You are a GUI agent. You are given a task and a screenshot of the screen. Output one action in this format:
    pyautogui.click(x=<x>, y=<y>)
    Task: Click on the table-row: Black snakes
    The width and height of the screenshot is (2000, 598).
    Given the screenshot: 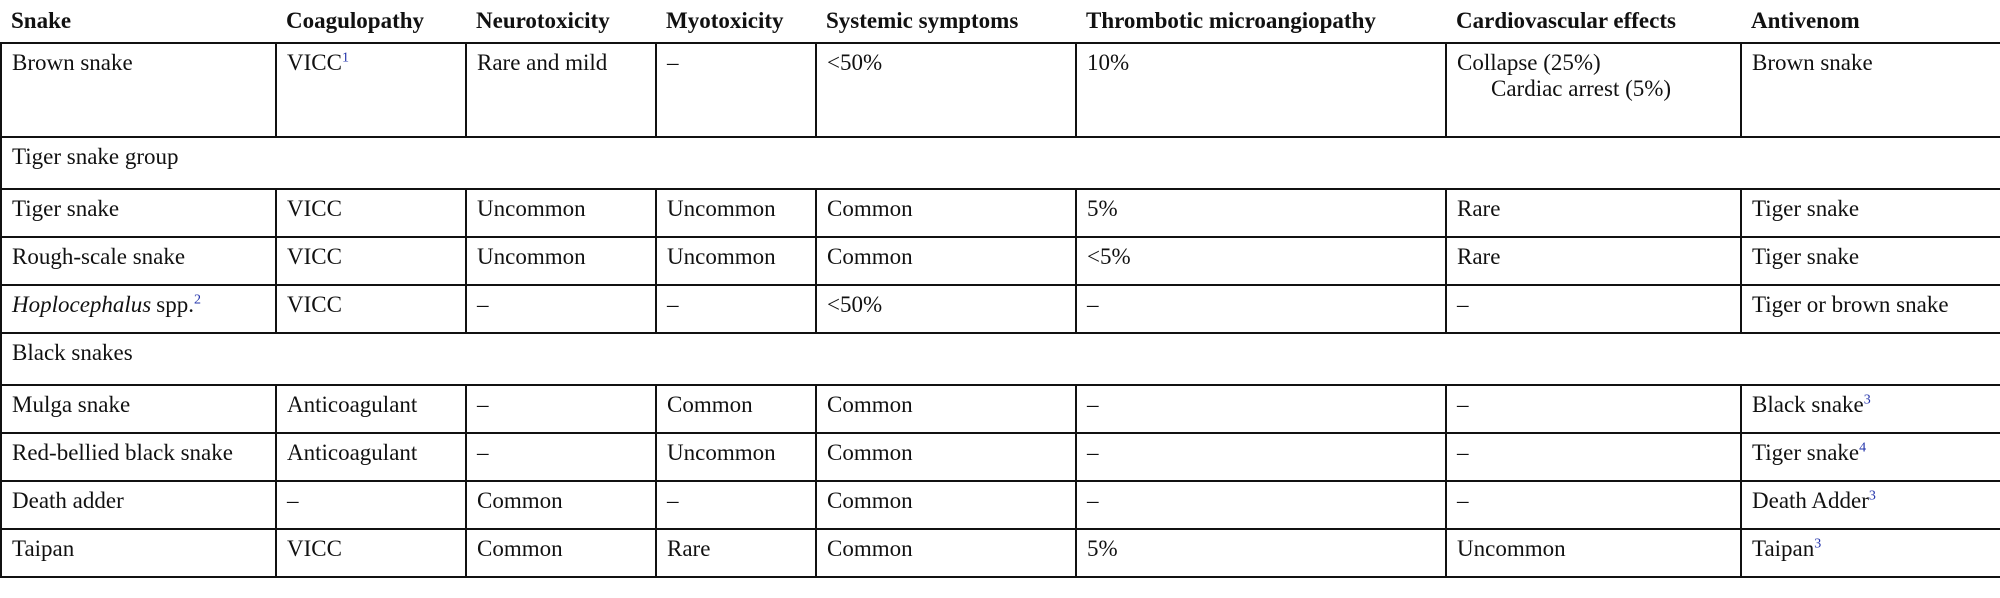 What is the action you would take?
    pyautogui.click(x=1000, y=359)
    